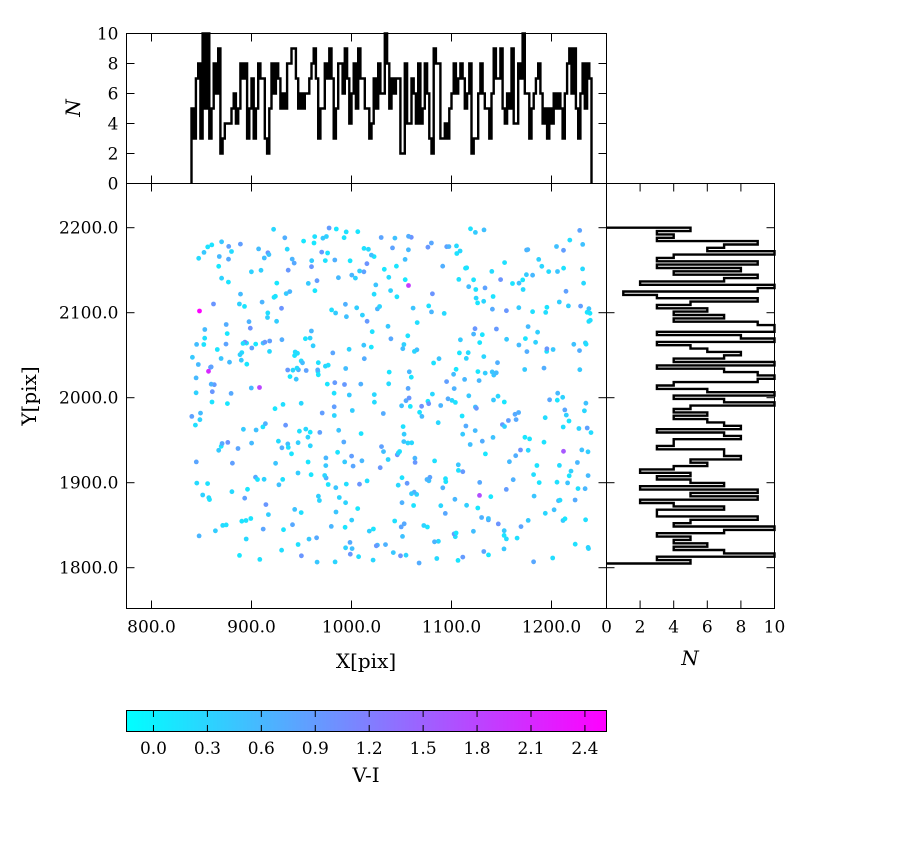  What do you see at coordinates (334, 110) in the screenshot?
I see `top-histogram: 0 2 4 6 8 10 N` at bounding box center [334, 110].